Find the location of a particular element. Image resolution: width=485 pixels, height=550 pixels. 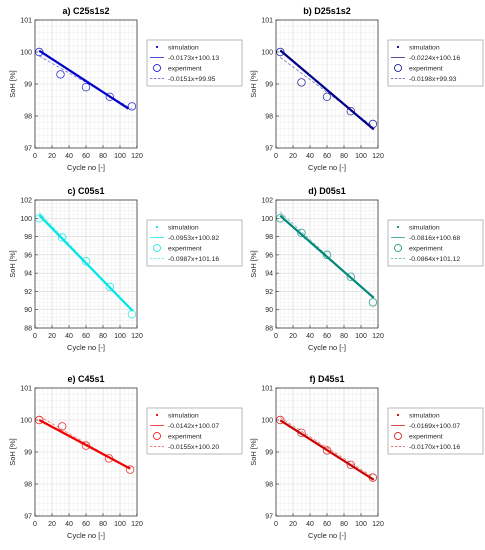

subplot-title: f) D45s1 is located at coordinates (326, 379).